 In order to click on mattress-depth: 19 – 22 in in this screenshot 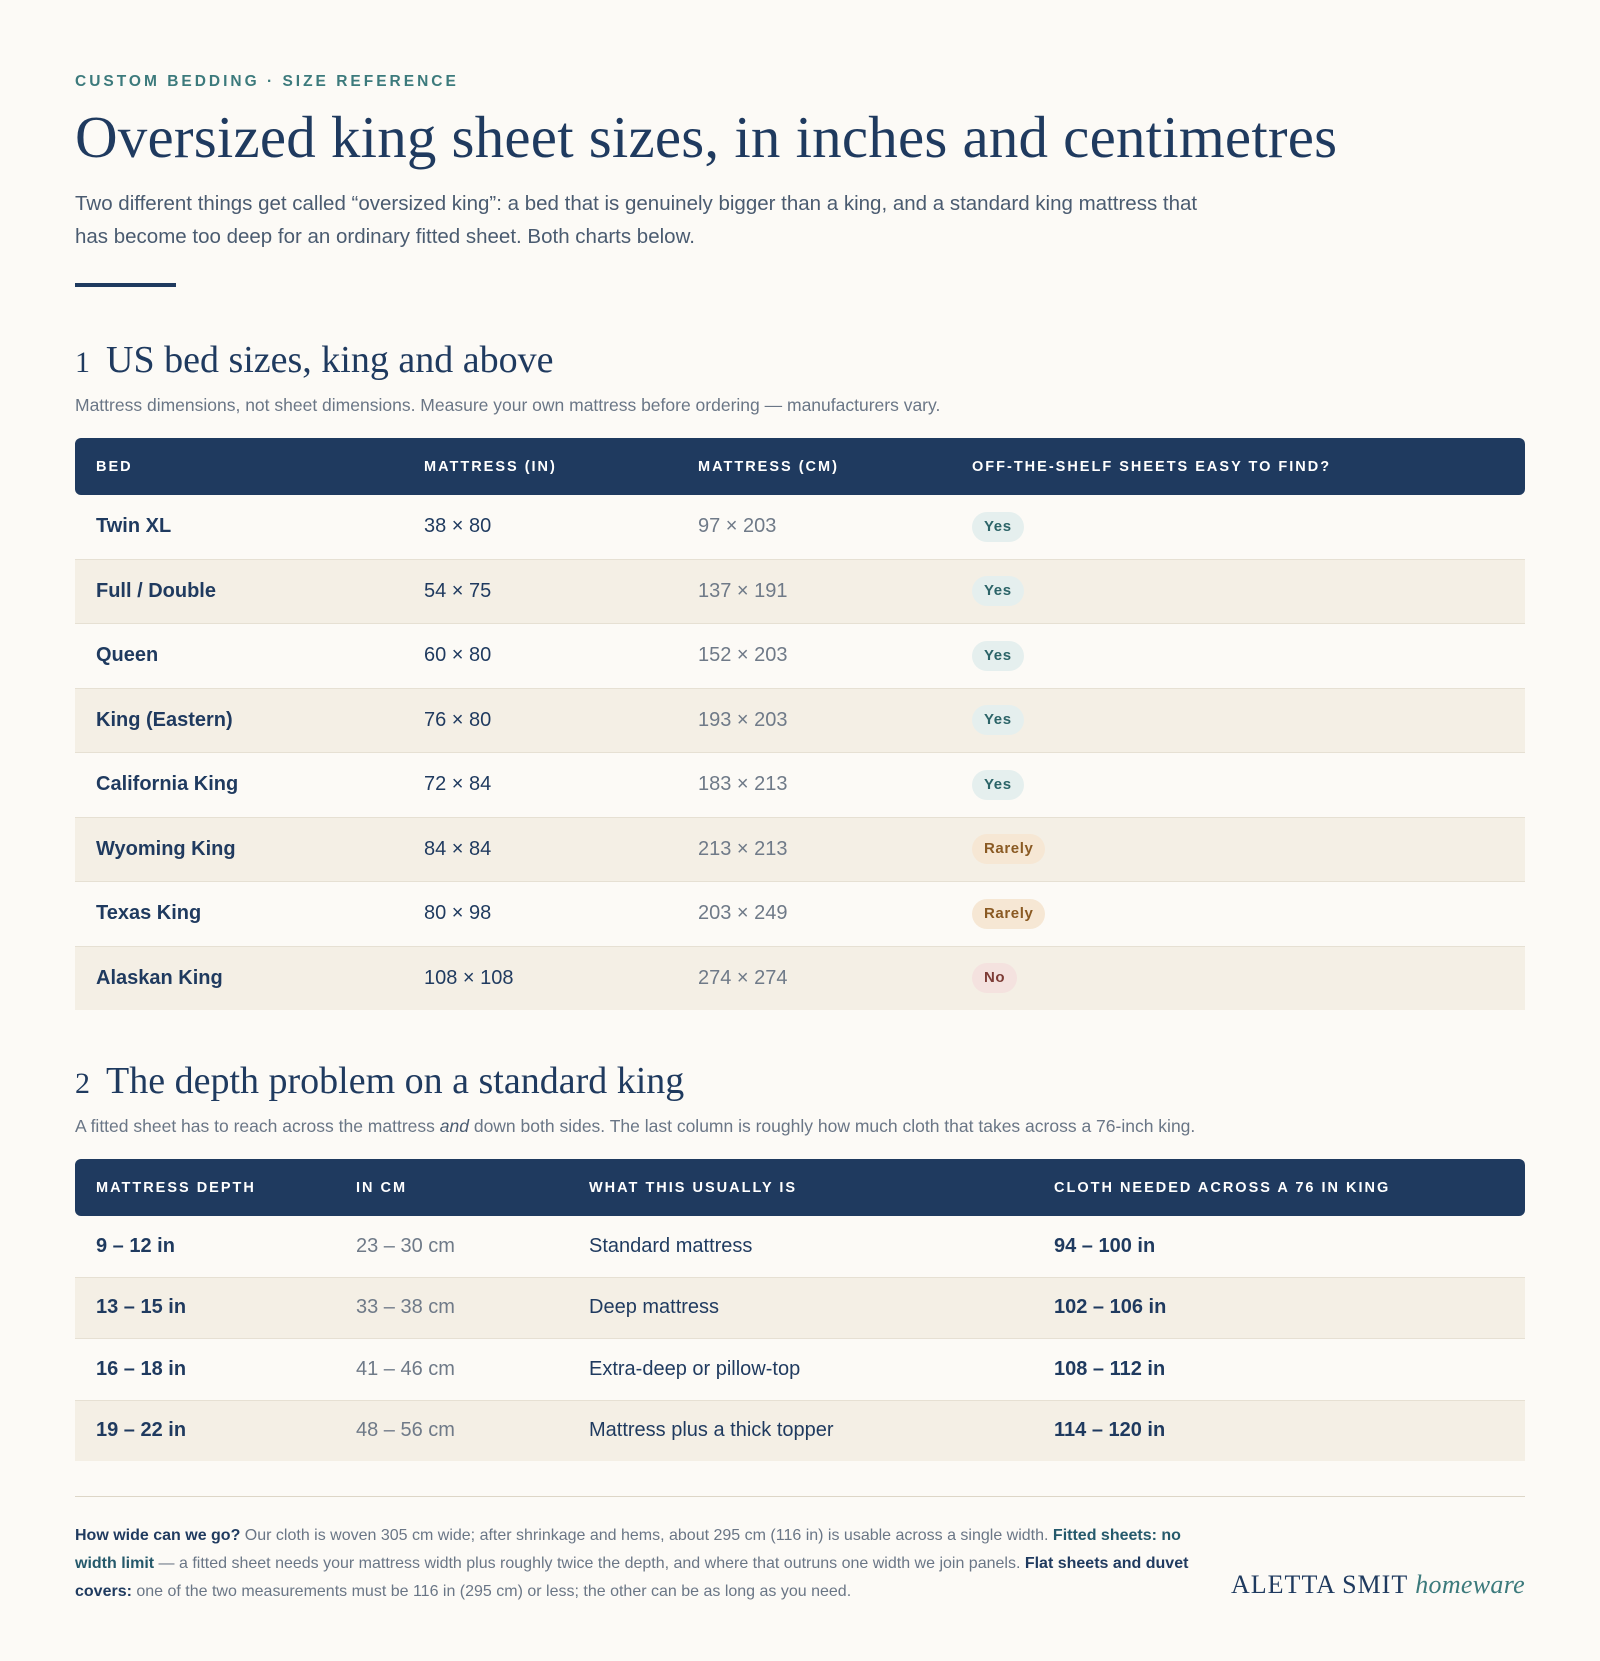, I will do `click(205, 1430)`.